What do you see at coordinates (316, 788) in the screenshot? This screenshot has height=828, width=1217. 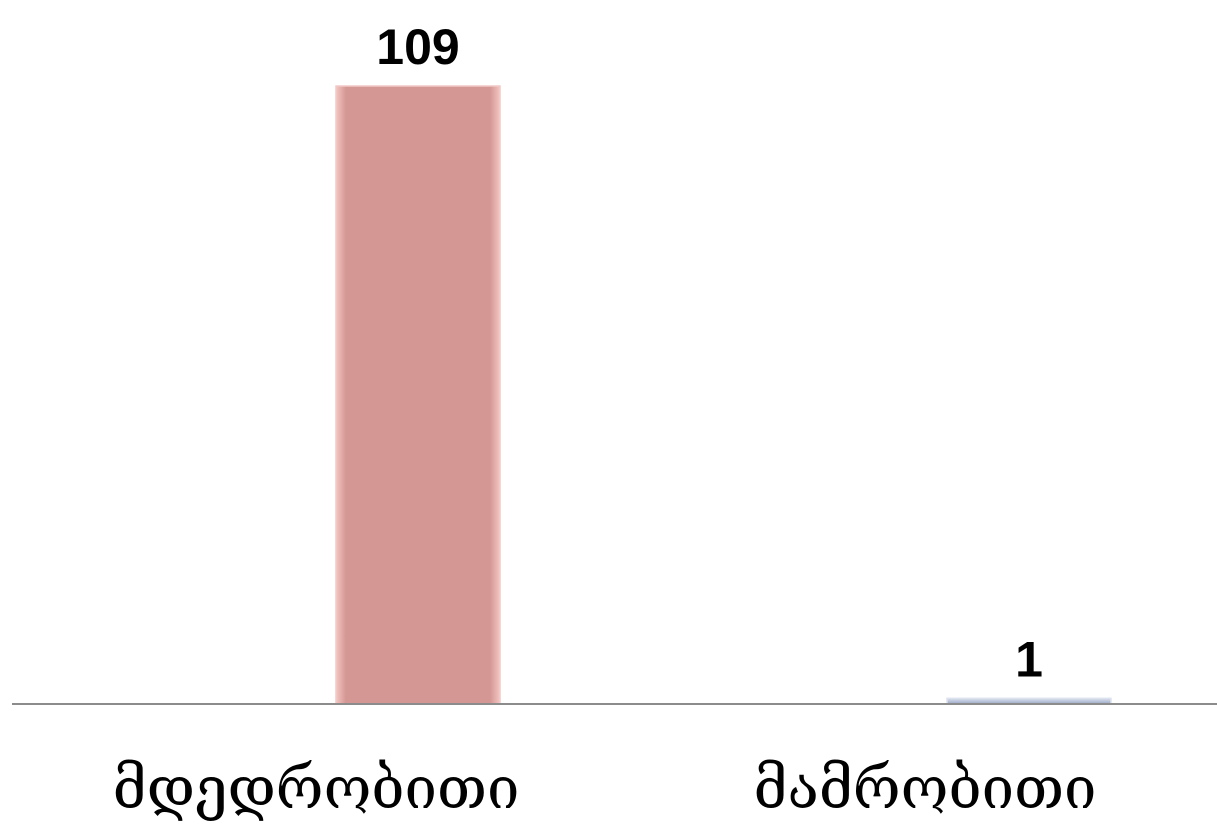 I see `category-label-0: მდედრობითი` at bounding box center [316, 788].